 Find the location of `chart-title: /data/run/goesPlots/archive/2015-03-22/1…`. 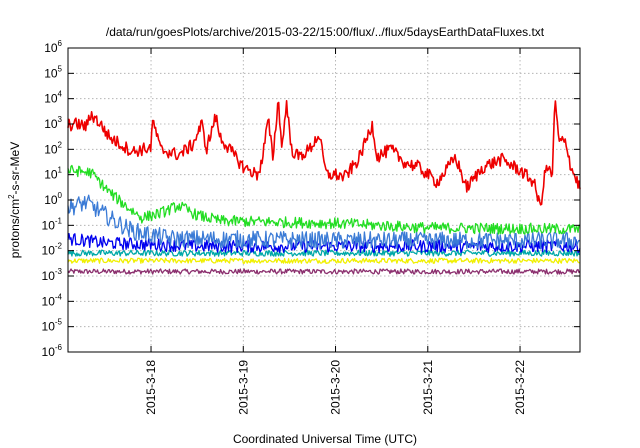

chart-title: /data/run/goesPlots/archive/2015-03-22/1… is located at coordinates (325, 32).